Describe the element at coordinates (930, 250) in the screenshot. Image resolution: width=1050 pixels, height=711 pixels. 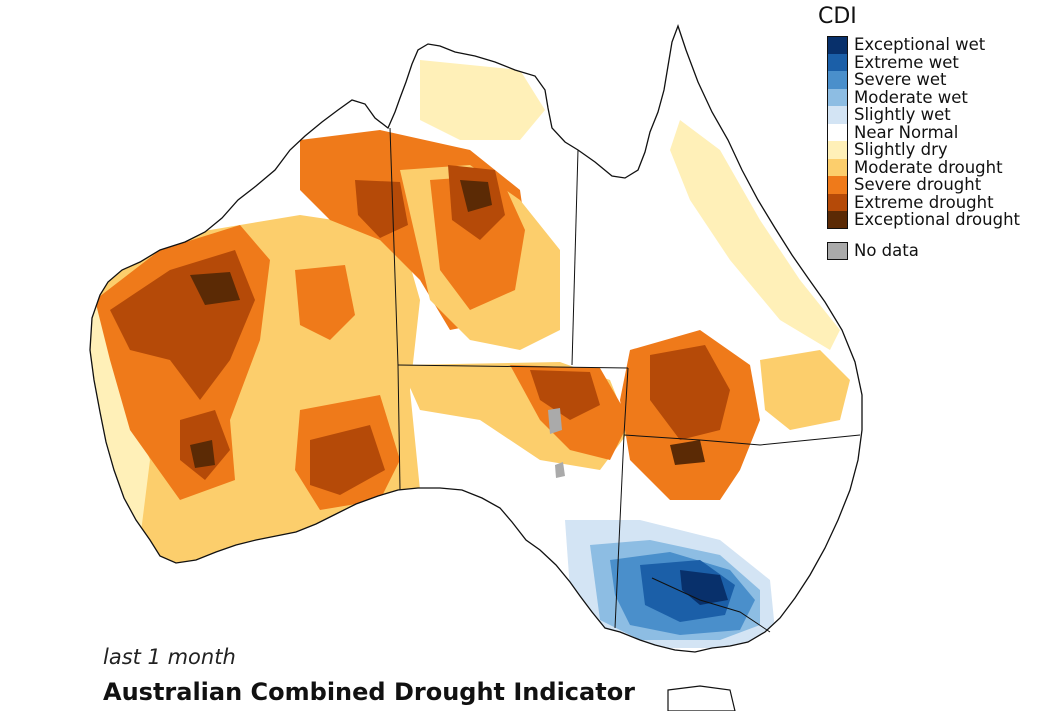
I see `legend-no-data: No data` at that location.